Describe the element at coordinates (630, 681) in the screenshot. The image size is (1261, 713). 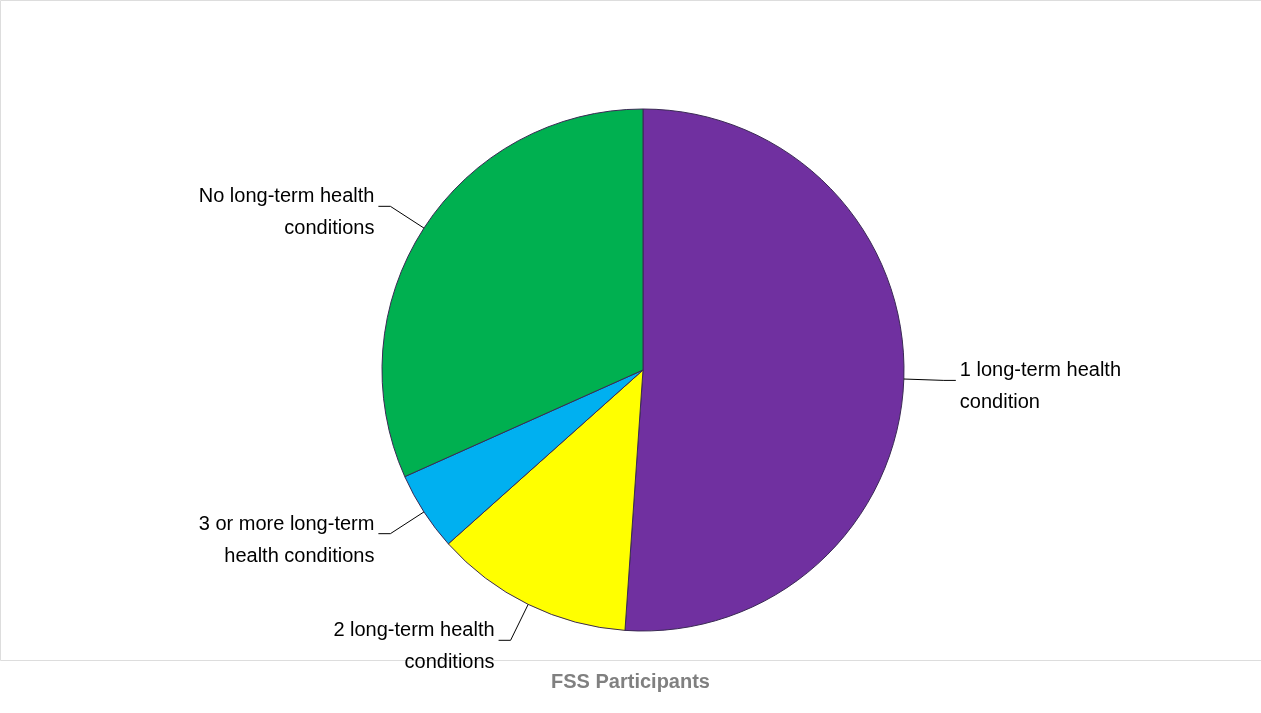
I see `text: FSS Participants` at that location.